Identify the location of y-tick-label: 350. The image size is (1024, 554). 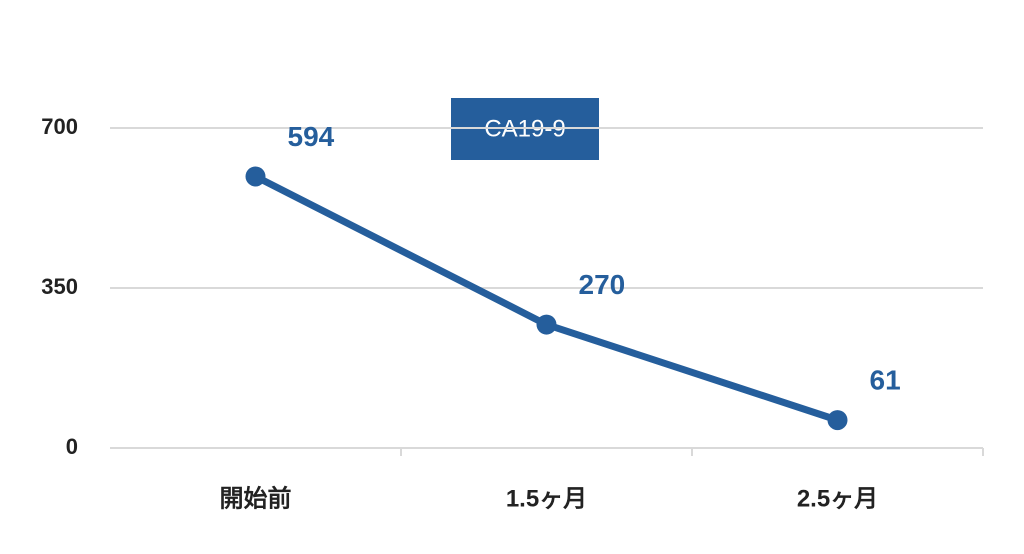
(59, 286).